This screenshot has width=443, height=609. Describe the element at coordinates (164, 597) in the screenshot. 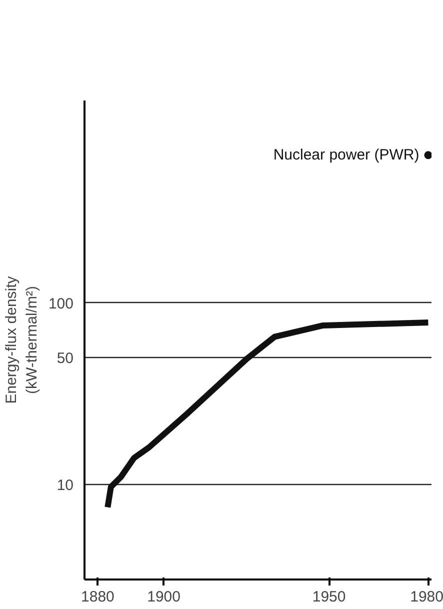

I see `x-tick-label: 1900` at that location.